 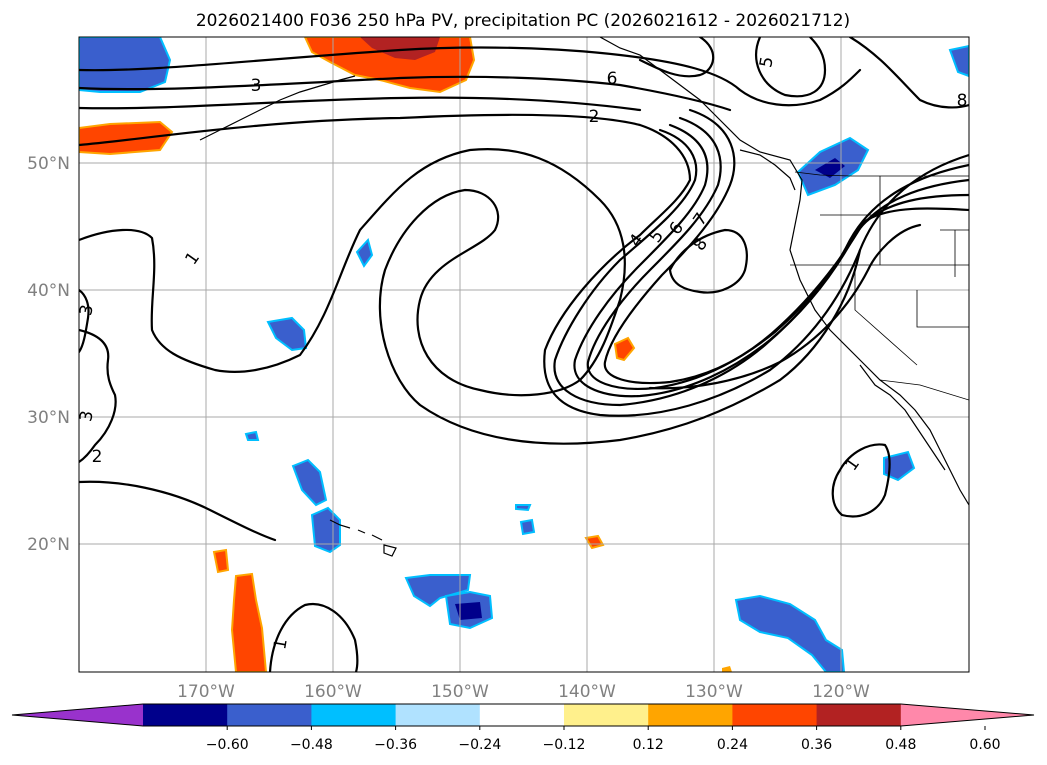 What do you see at coordinates (727, 669) in the screenshot?
I see `precip-positive-southeast-edge` at bounding box center [727, 669].